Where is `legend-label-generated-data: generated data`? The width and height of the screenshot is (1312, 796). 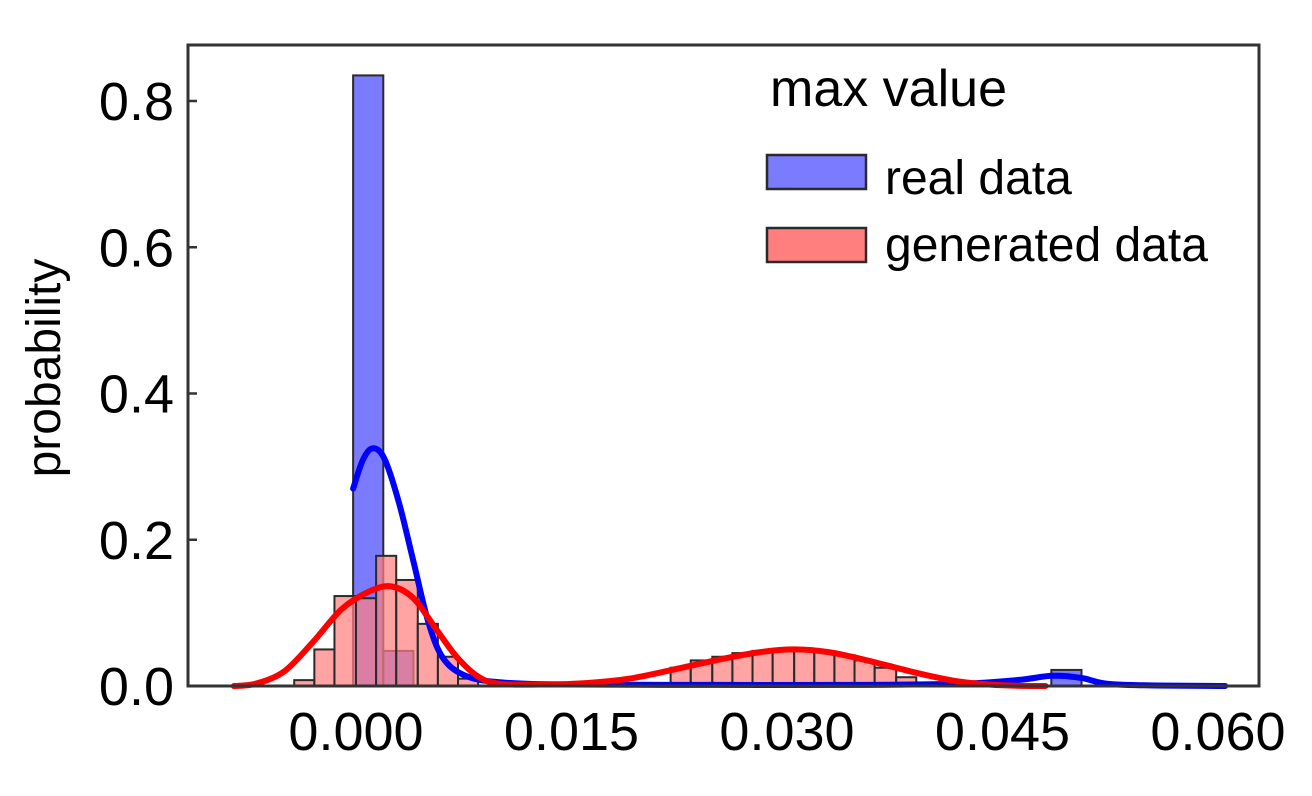
legend-label-generated-data: generated data is located at coordinates (1046, 245).